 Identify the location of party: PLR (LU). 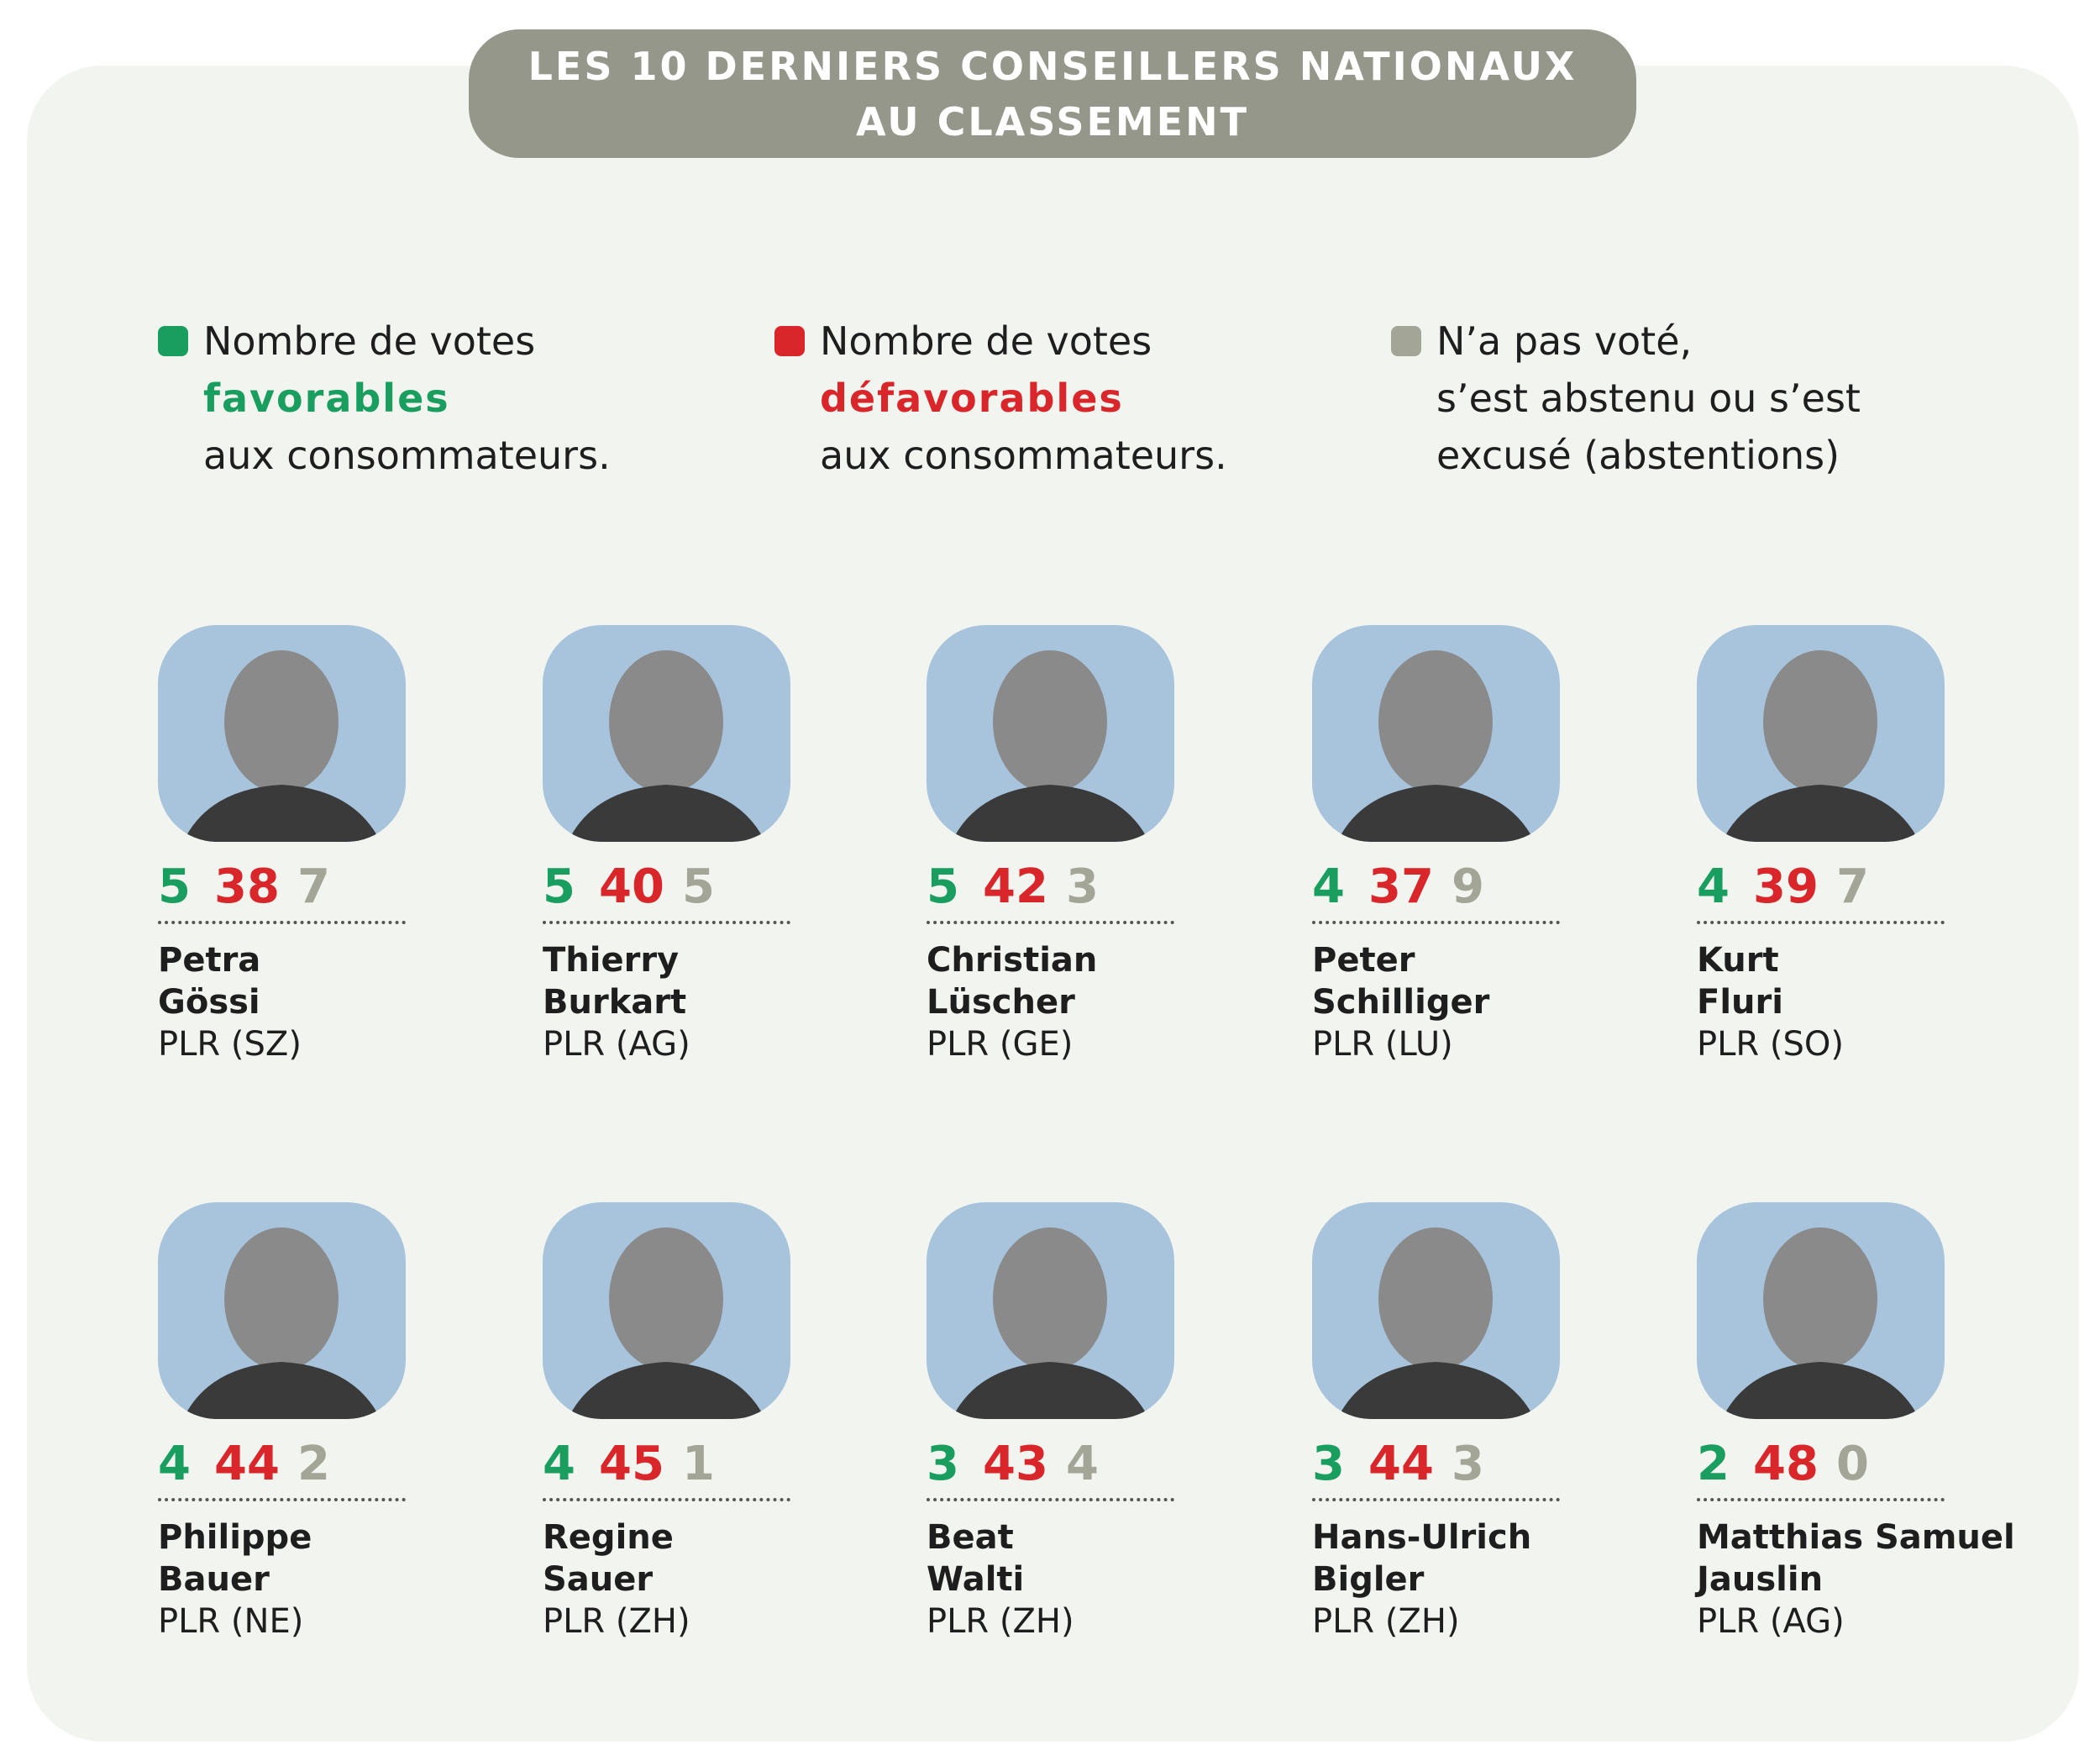
(1382, 1044).